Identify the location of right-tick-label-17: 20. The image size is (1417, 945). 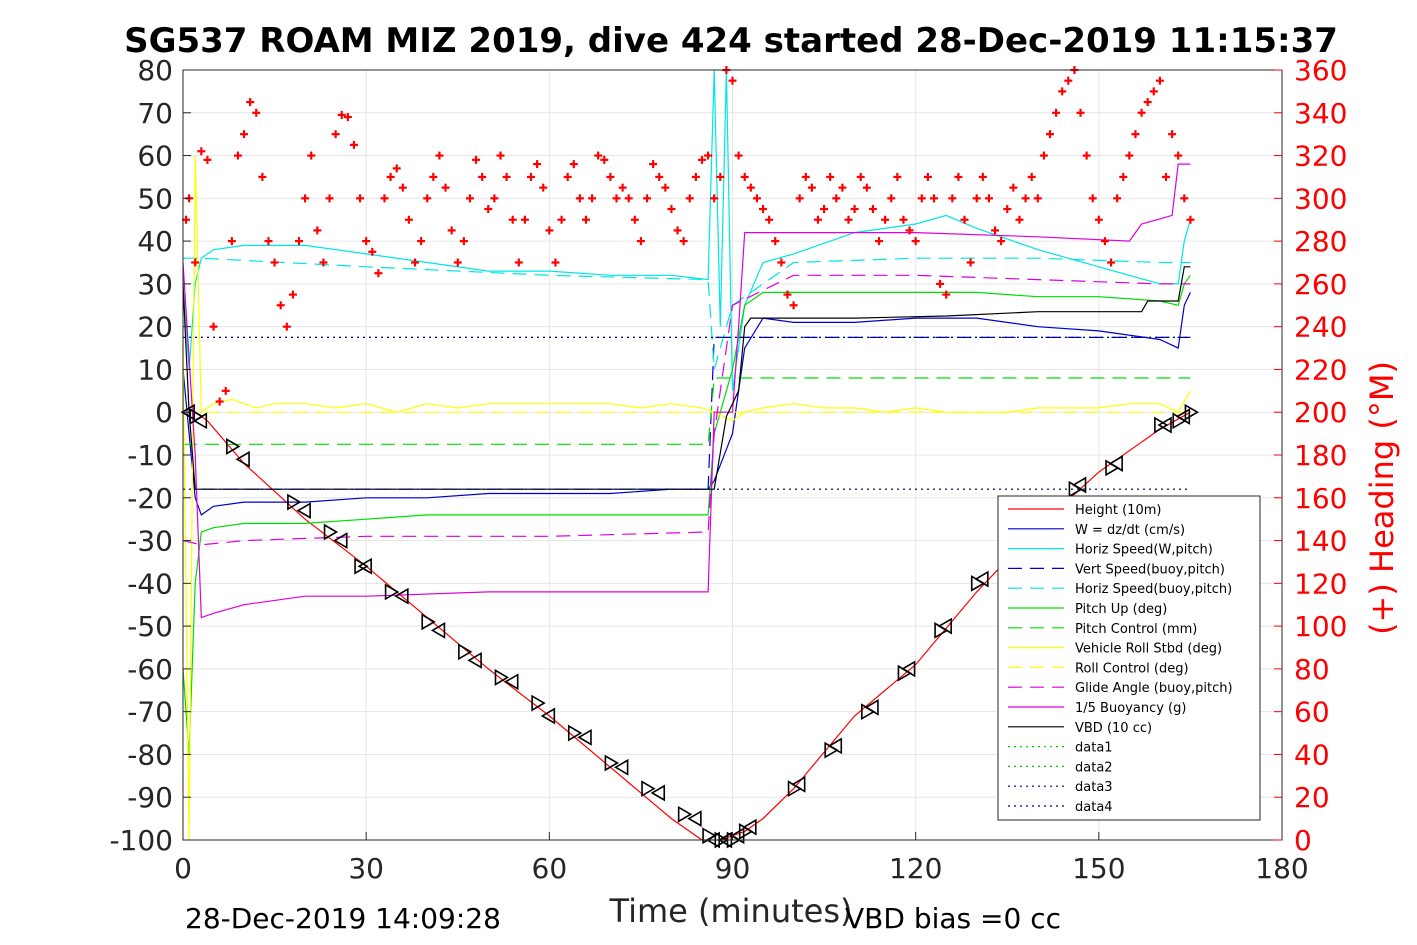
(1312, 797).